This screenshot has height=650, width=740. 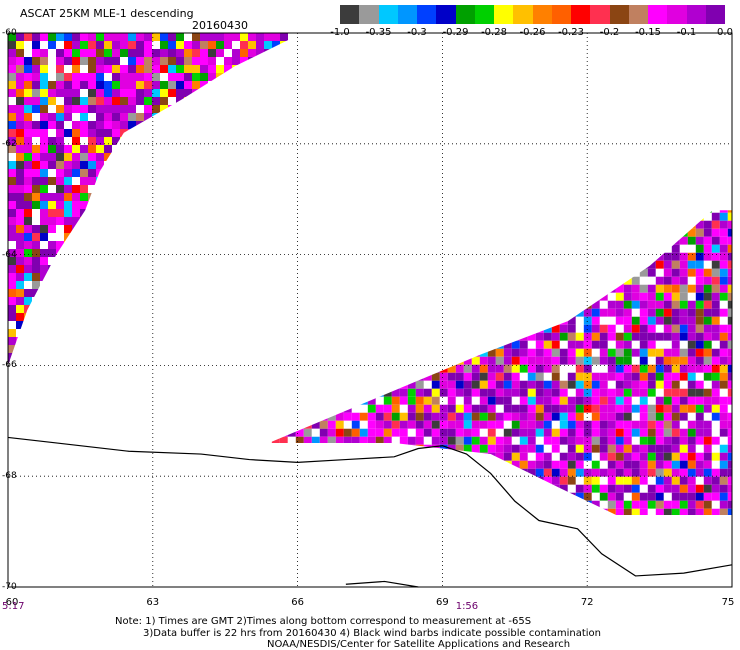 What do you see at coordinates (715, 14) in the screenshot?
I see `colorbar-segment` at bounding box center [715, 14].